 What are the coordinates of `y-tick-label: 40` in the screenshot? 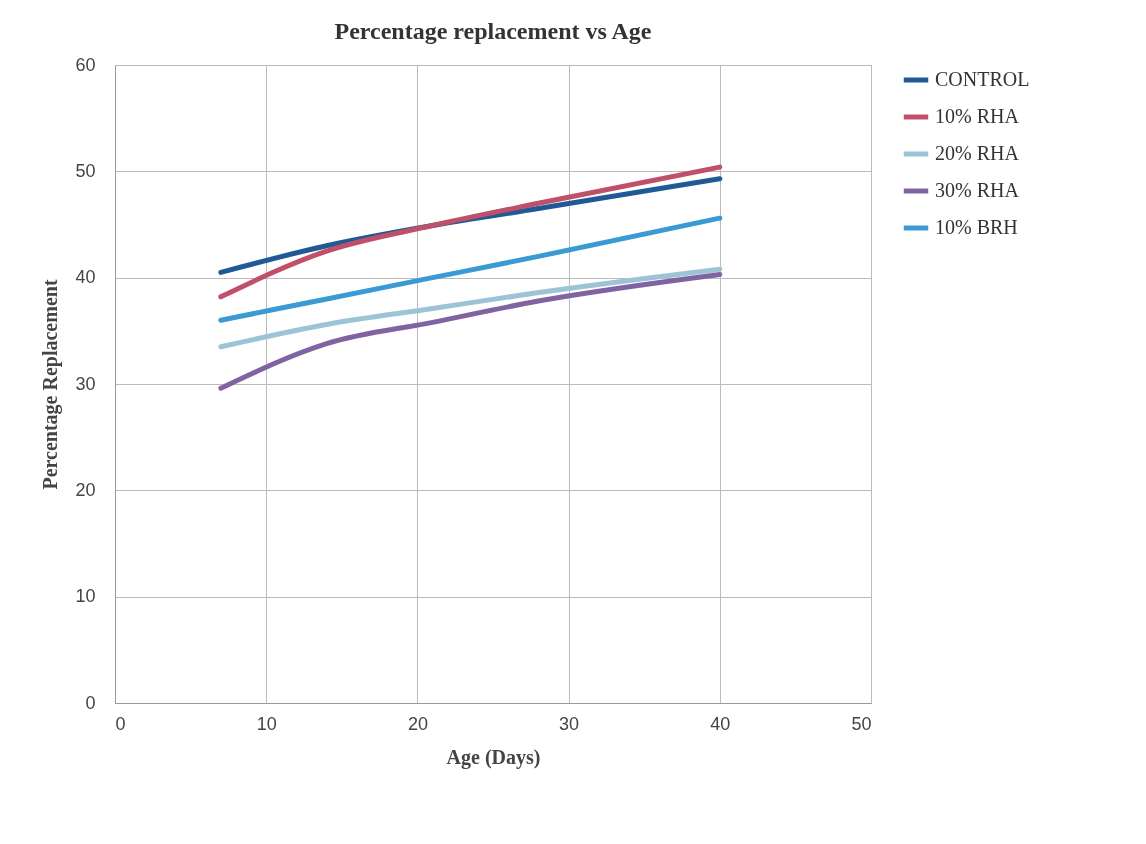 It's located at (85, 277).